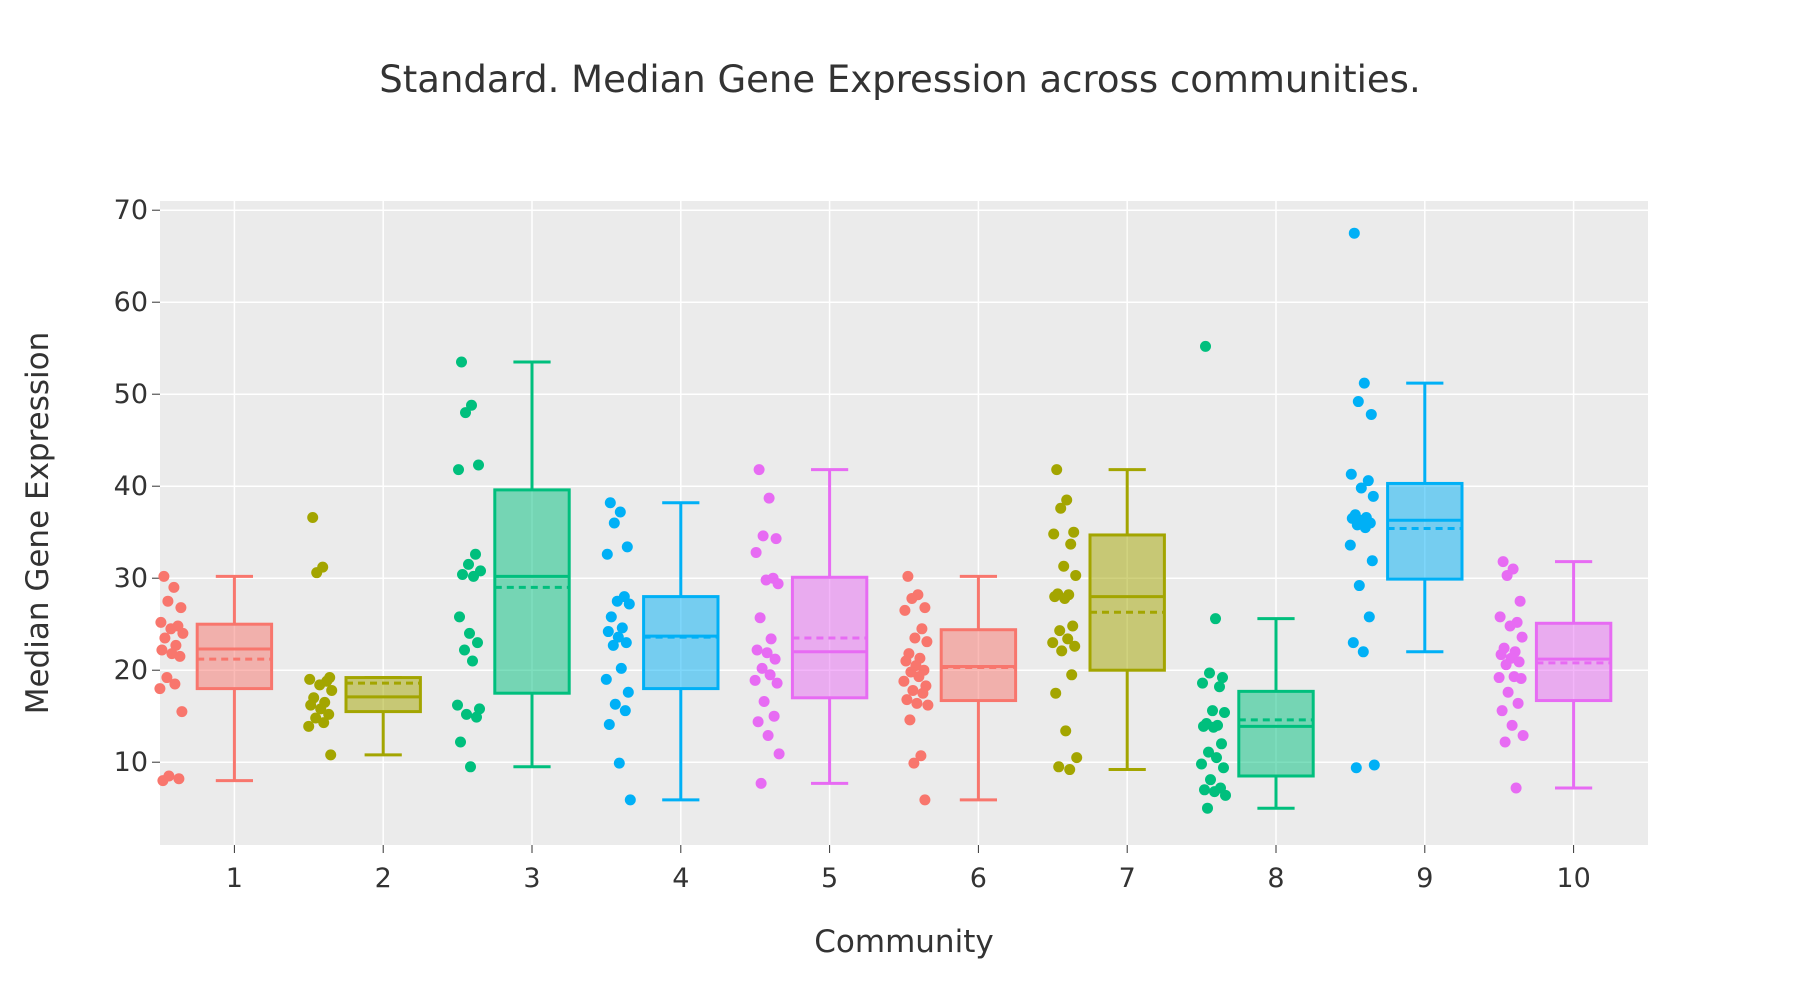  I want to click on x-tick-label: 2, so click(383, 878).